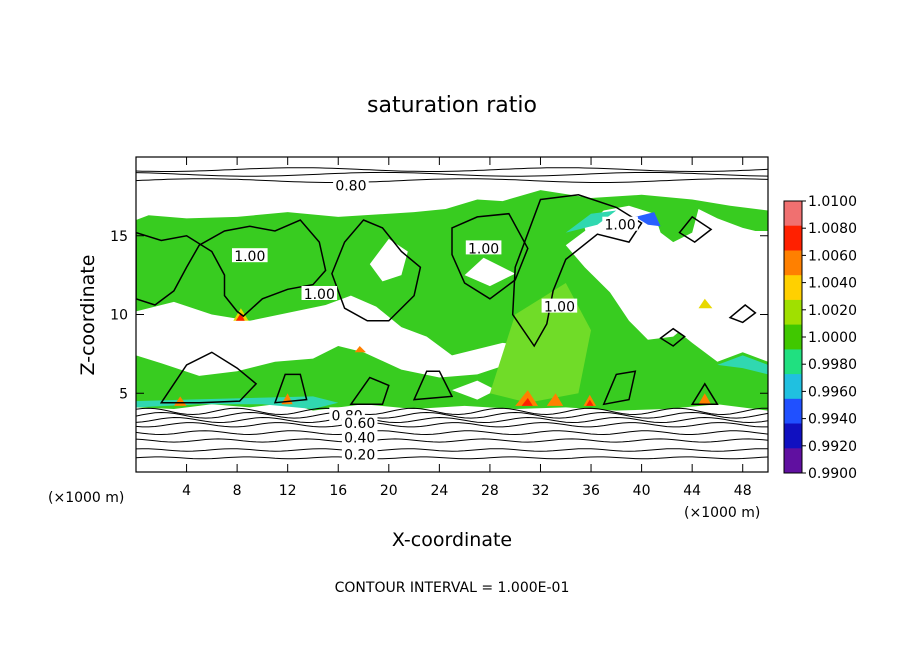 The width and height of the screenshot is (904, 654). Describe the element at coordinates (452, 588) in the screenshot. I see `contour-interval-note: CONTOUR INTERVAL = 1.000E-01` at that location.